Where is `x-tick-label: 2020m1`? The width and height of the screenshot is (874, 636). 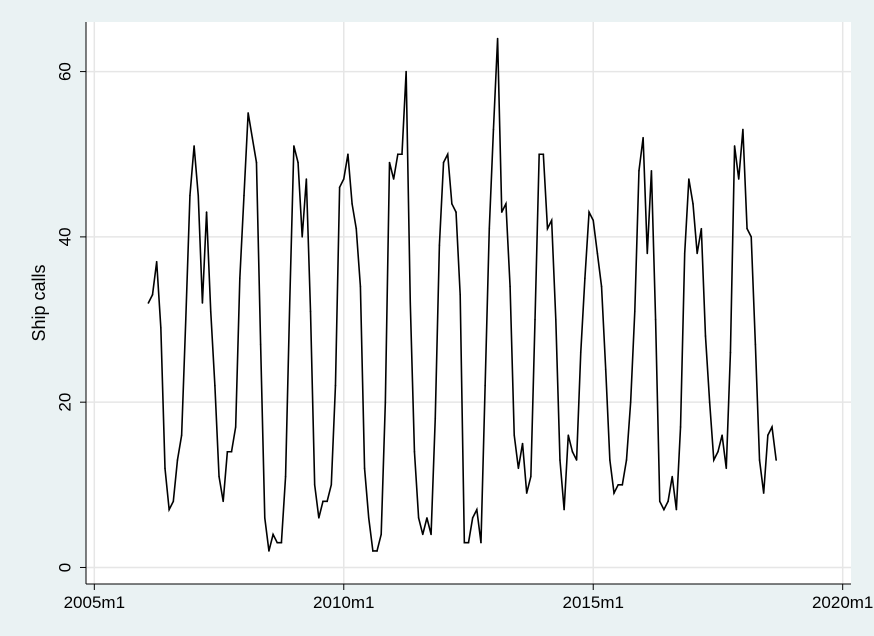
x-tick-label: 2020m1 is located at coordinates (842, 602).